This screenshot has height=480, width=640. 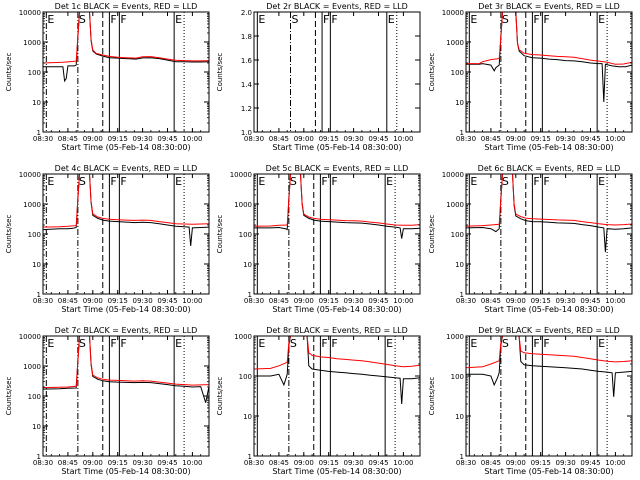 I want to click on chart-title: Det 2r BLACK = Events, RED = LLD, so click(x=337, y=6).